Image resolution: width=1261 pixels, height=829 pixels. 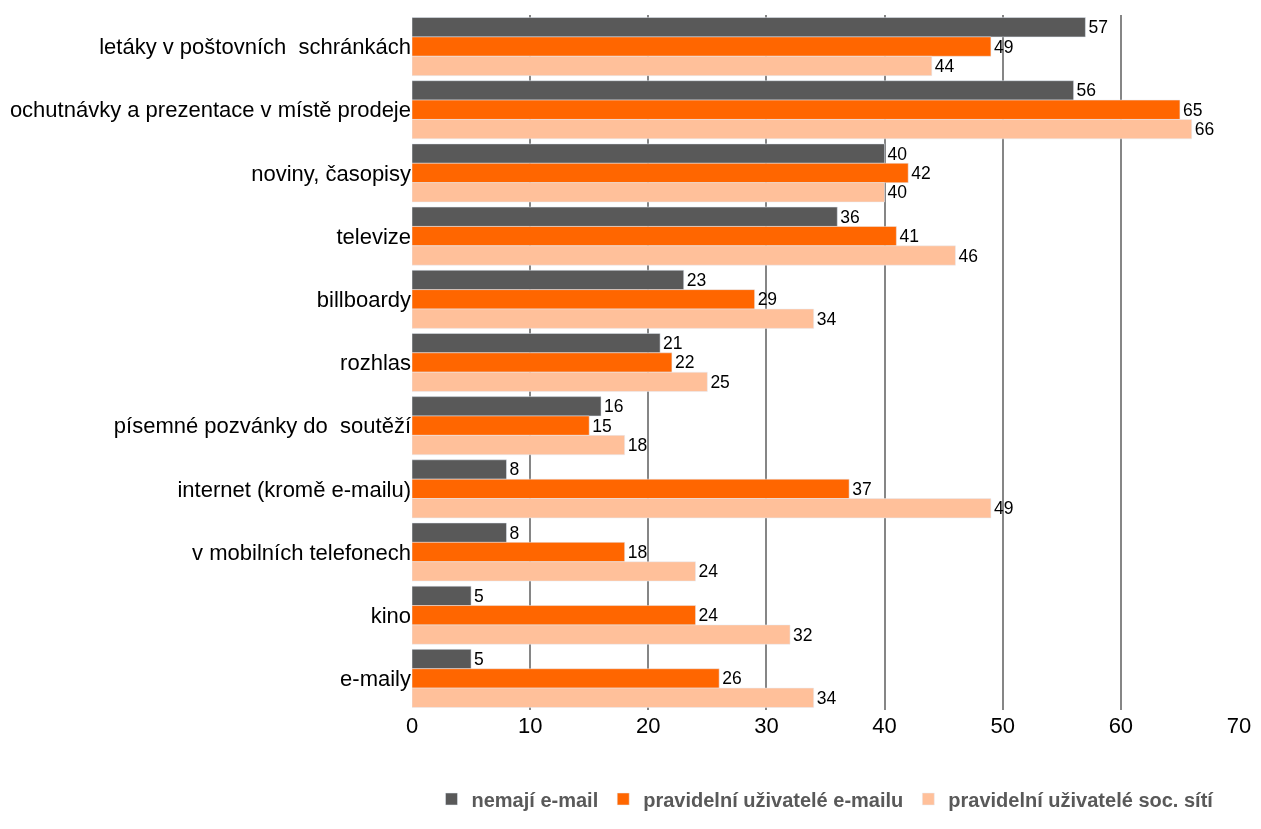 I want to click on y-tick-label: billboardy, so click(x=363, y=300).